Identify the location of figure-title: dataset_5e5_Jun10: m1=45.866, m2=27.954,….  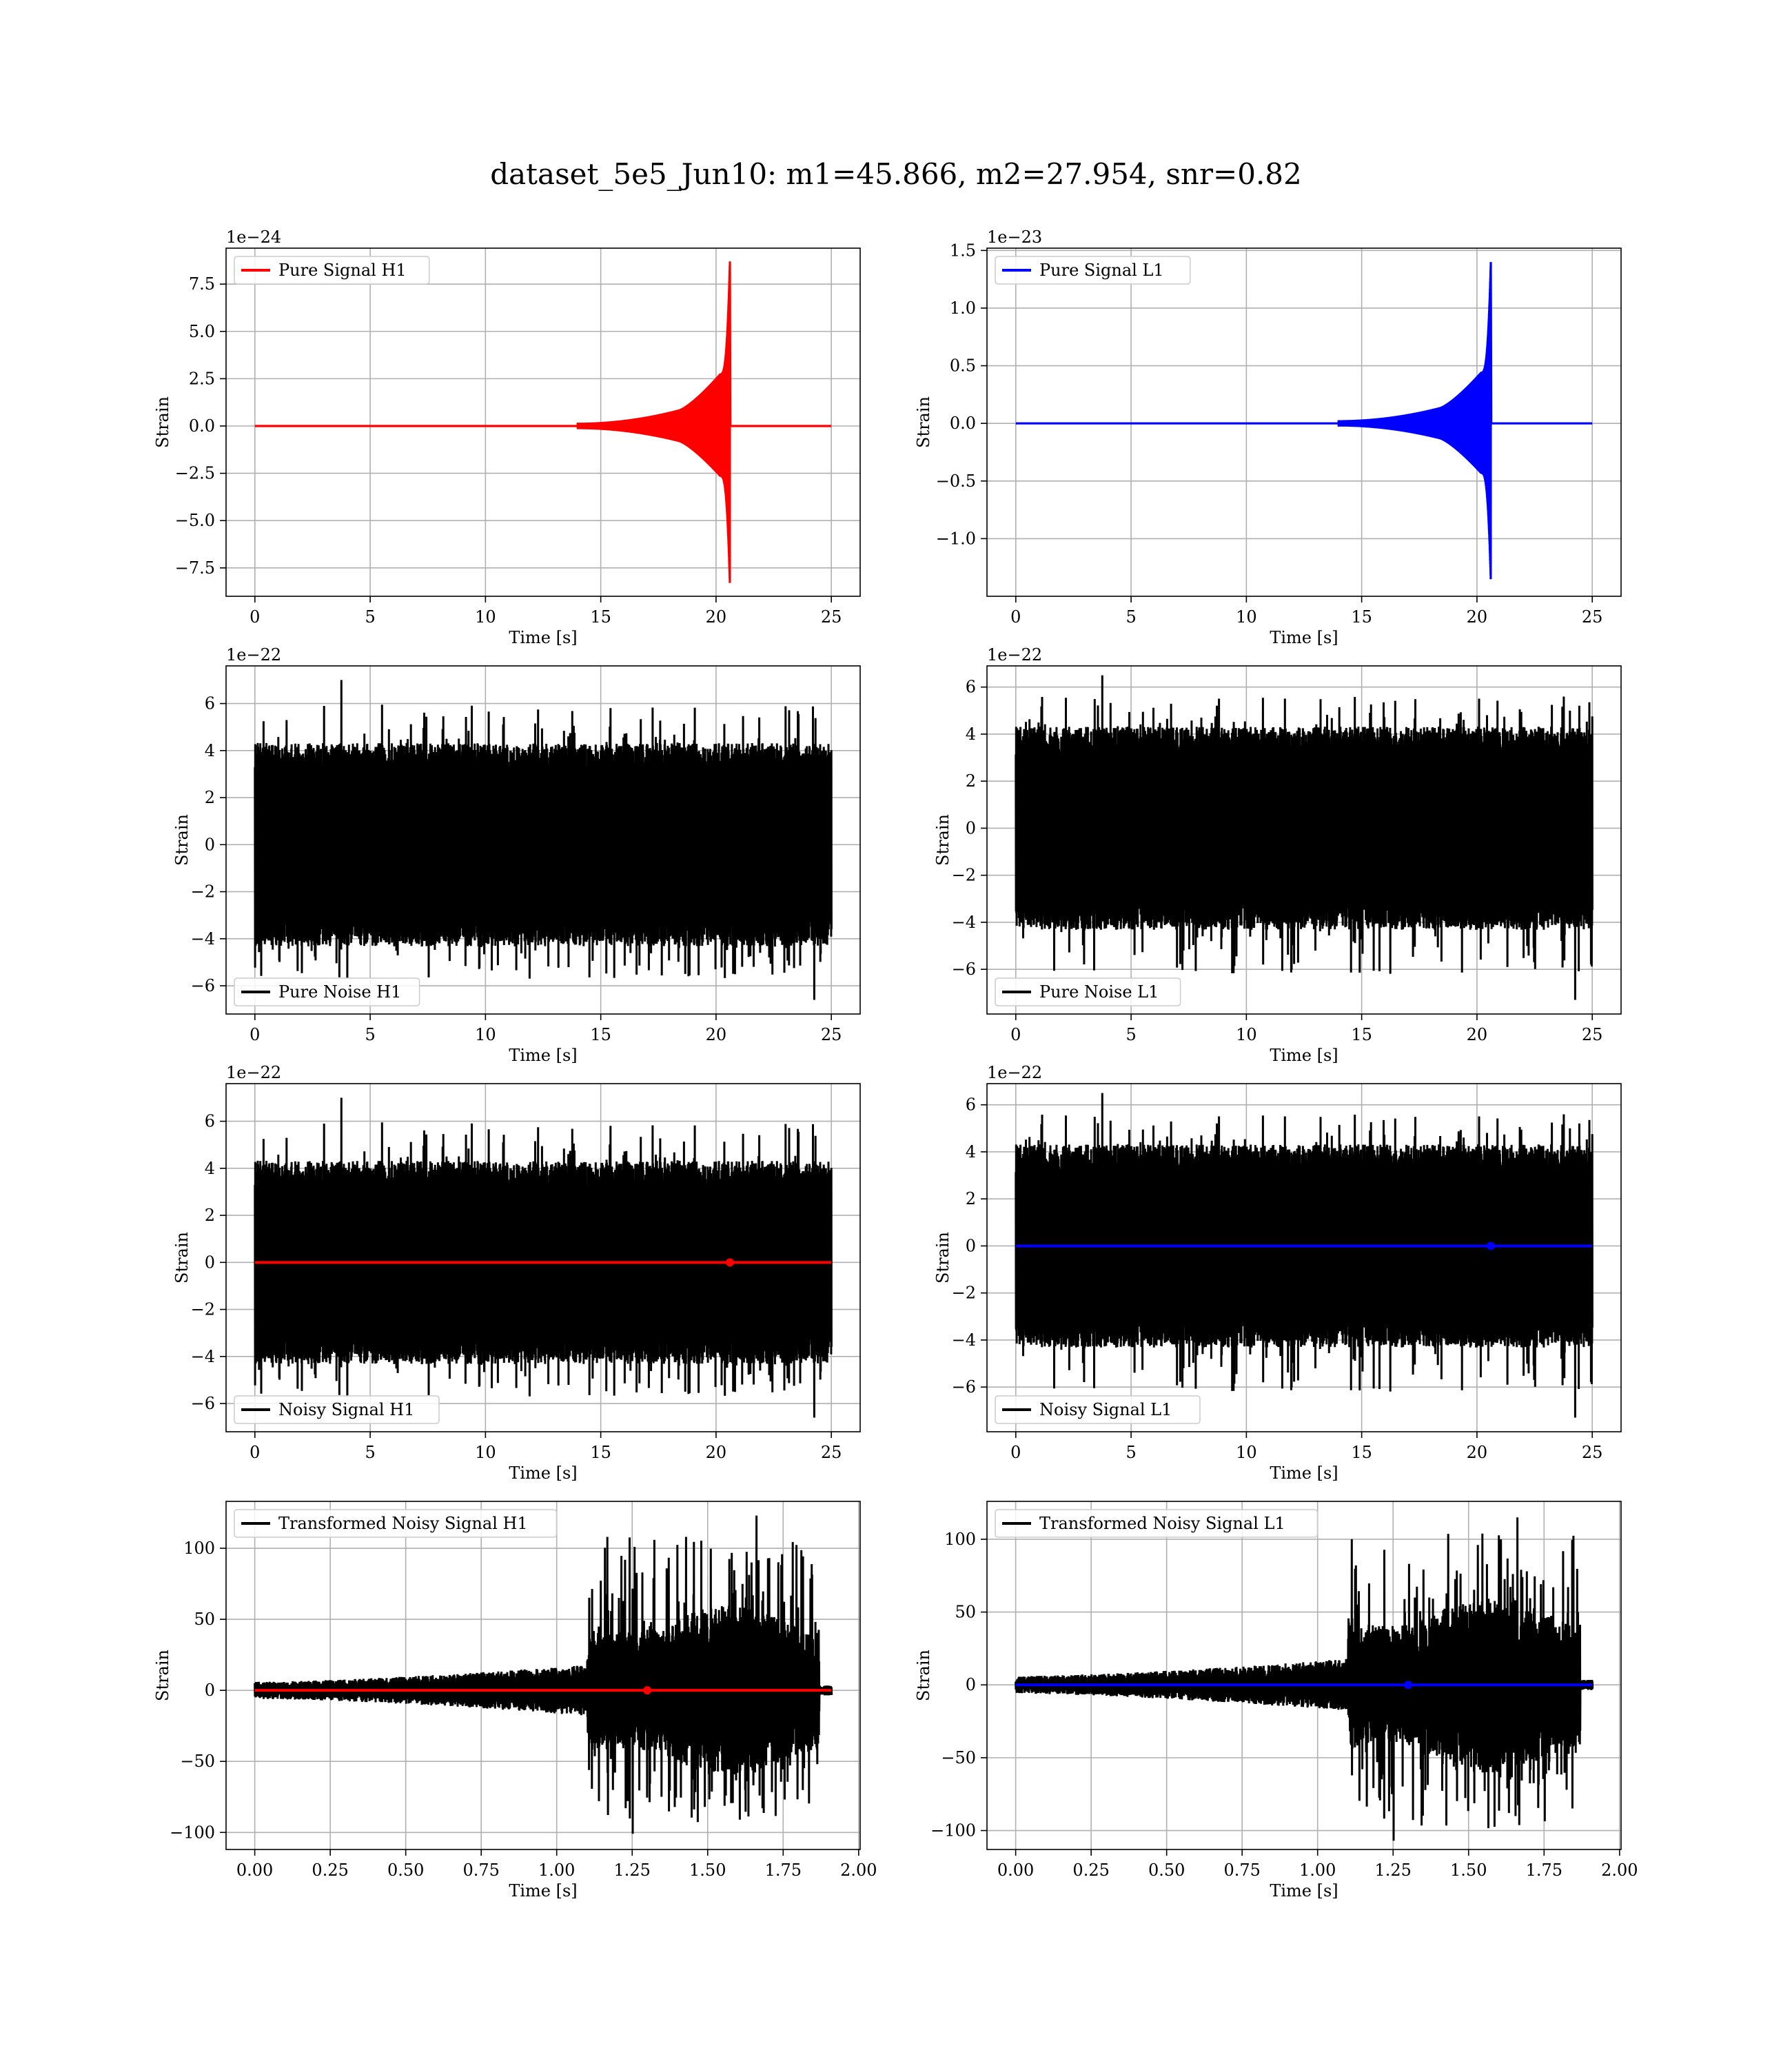
(896, 174).